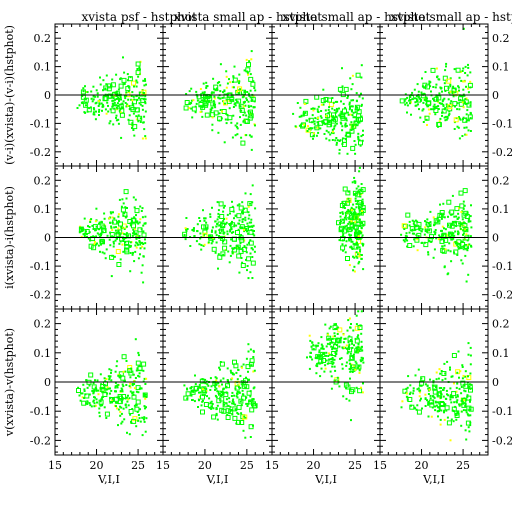  Describe the element at coordinates (380, 465) in the screenshot. I see `x-tick-label: 15` at that location.